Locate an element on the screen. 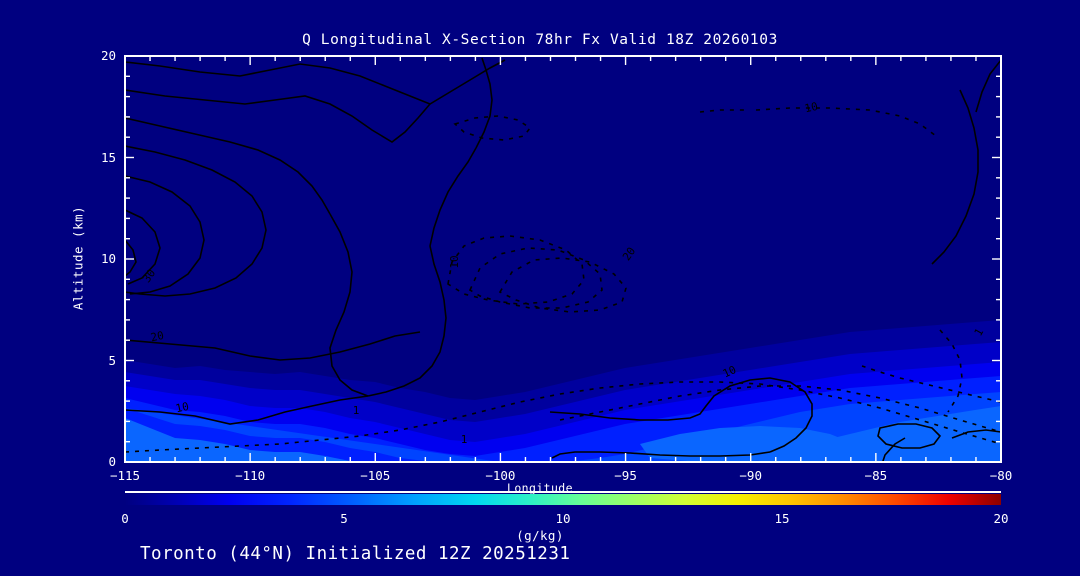 The image size is (1080, 576). y-tick-label: 20 is located at coordinates (108, 55).